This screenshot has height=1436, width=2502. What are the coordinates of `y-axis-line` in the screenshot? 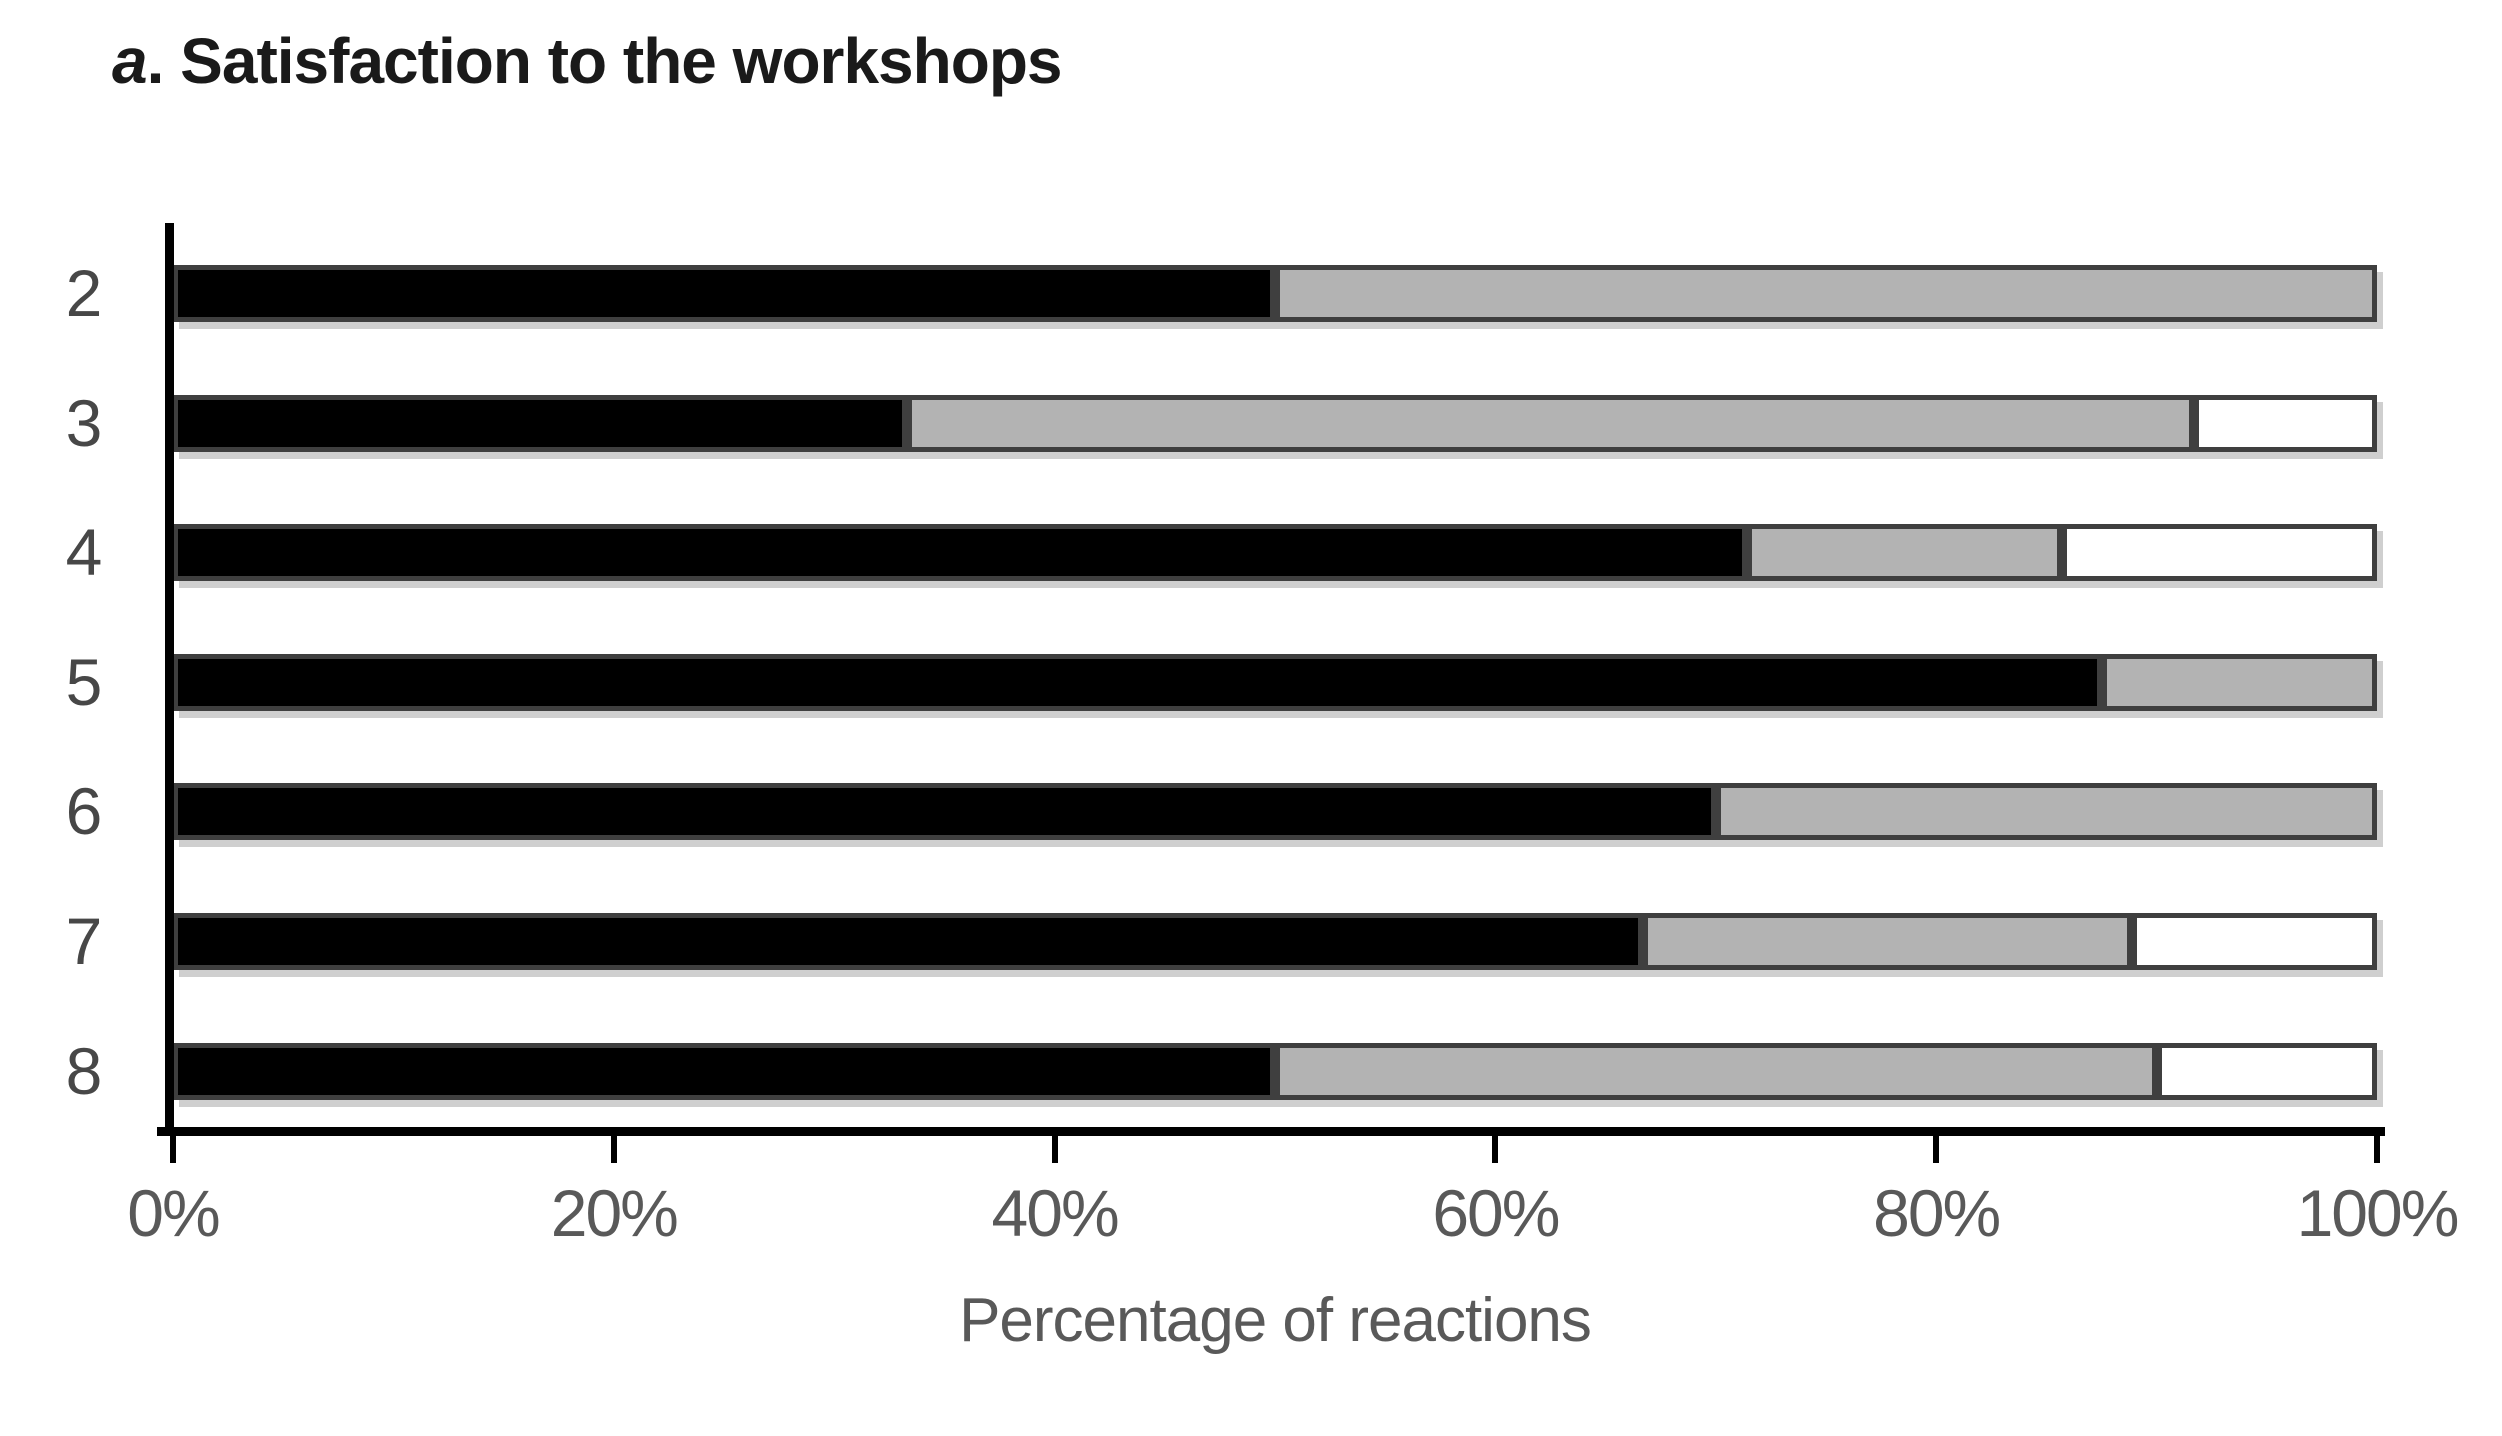 It's located at (169, 679).